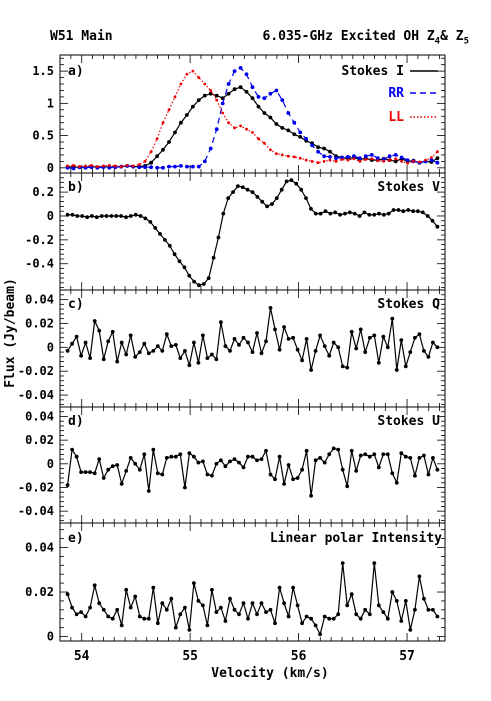  What do you see at coordinates (407, 656) in the screenshot?
I see `x-tick-label: 57` at bounding box center [407, 656].